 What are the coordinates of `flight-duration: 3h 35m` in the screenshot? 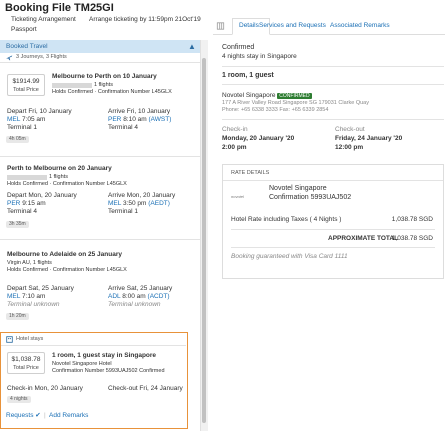 It's located at (17, 224).